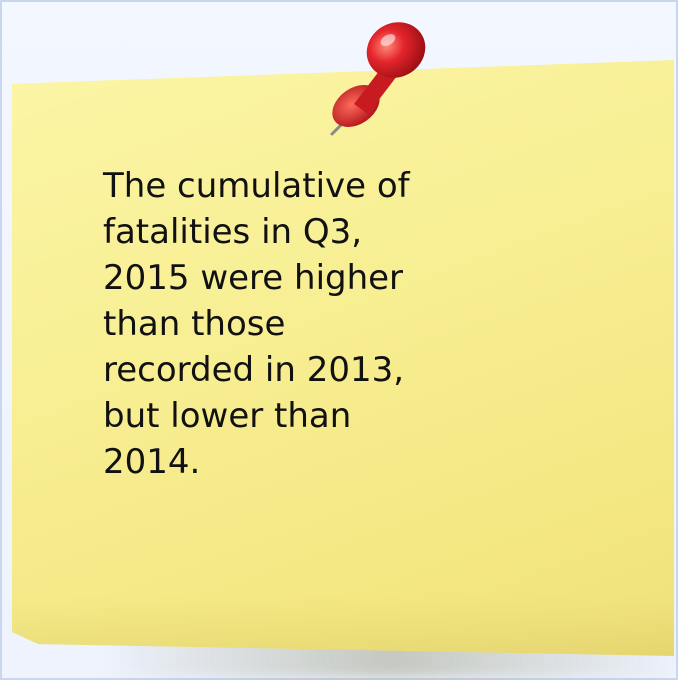 The width and height of the screenshot is (678, 680). I want to click on push-pin-icon, so click(378, 79).